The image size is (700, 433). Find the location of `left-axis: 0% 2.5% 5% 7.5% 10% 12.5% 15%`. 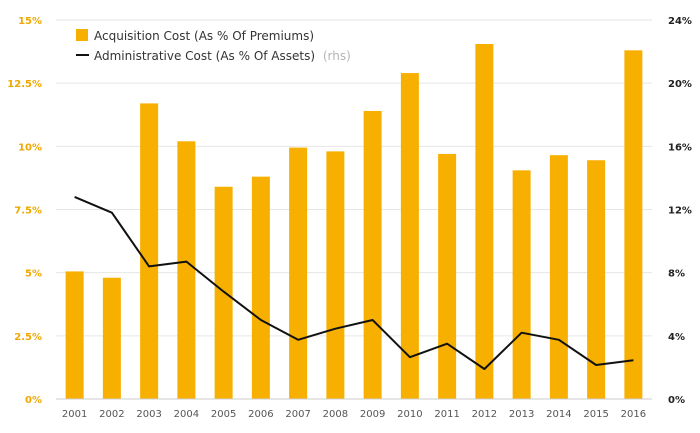

left-axis: 0% 2.5% 5% 7.5% 10% 12.5% 15% is located at coordinates (24, 211).